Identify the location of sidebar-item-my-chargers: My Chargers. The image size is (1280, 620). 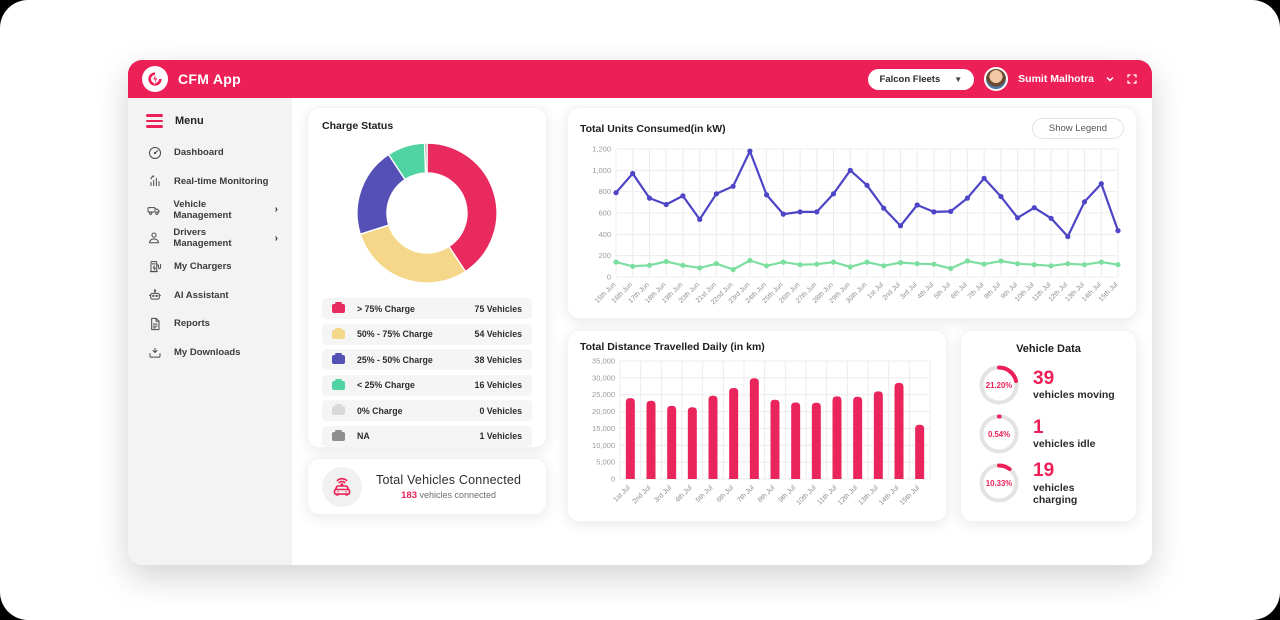
(219, 267).